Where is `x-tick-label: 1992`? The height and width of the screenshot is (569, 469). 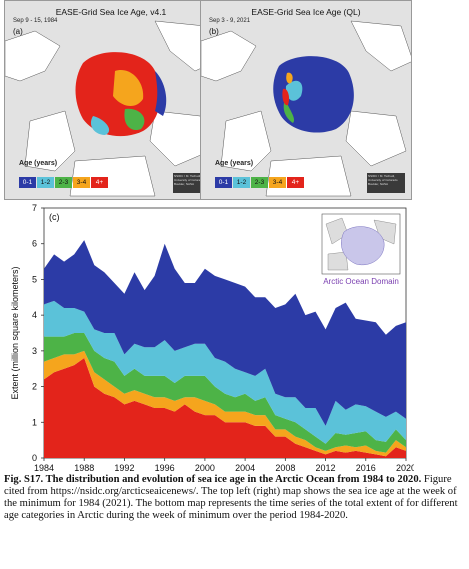 x-tick-label: 1992 is located at coordinates (124, 467).